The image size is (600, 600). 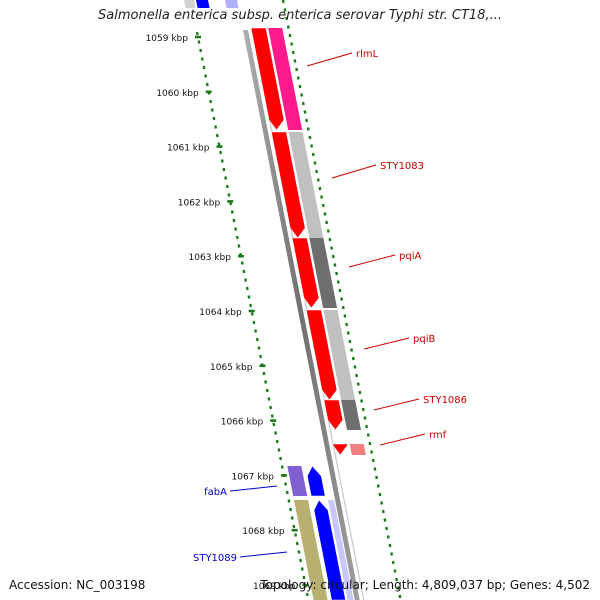 I want to click on tick-label-1059-kbp: 1059 kbp, so click(x=167, y=39).